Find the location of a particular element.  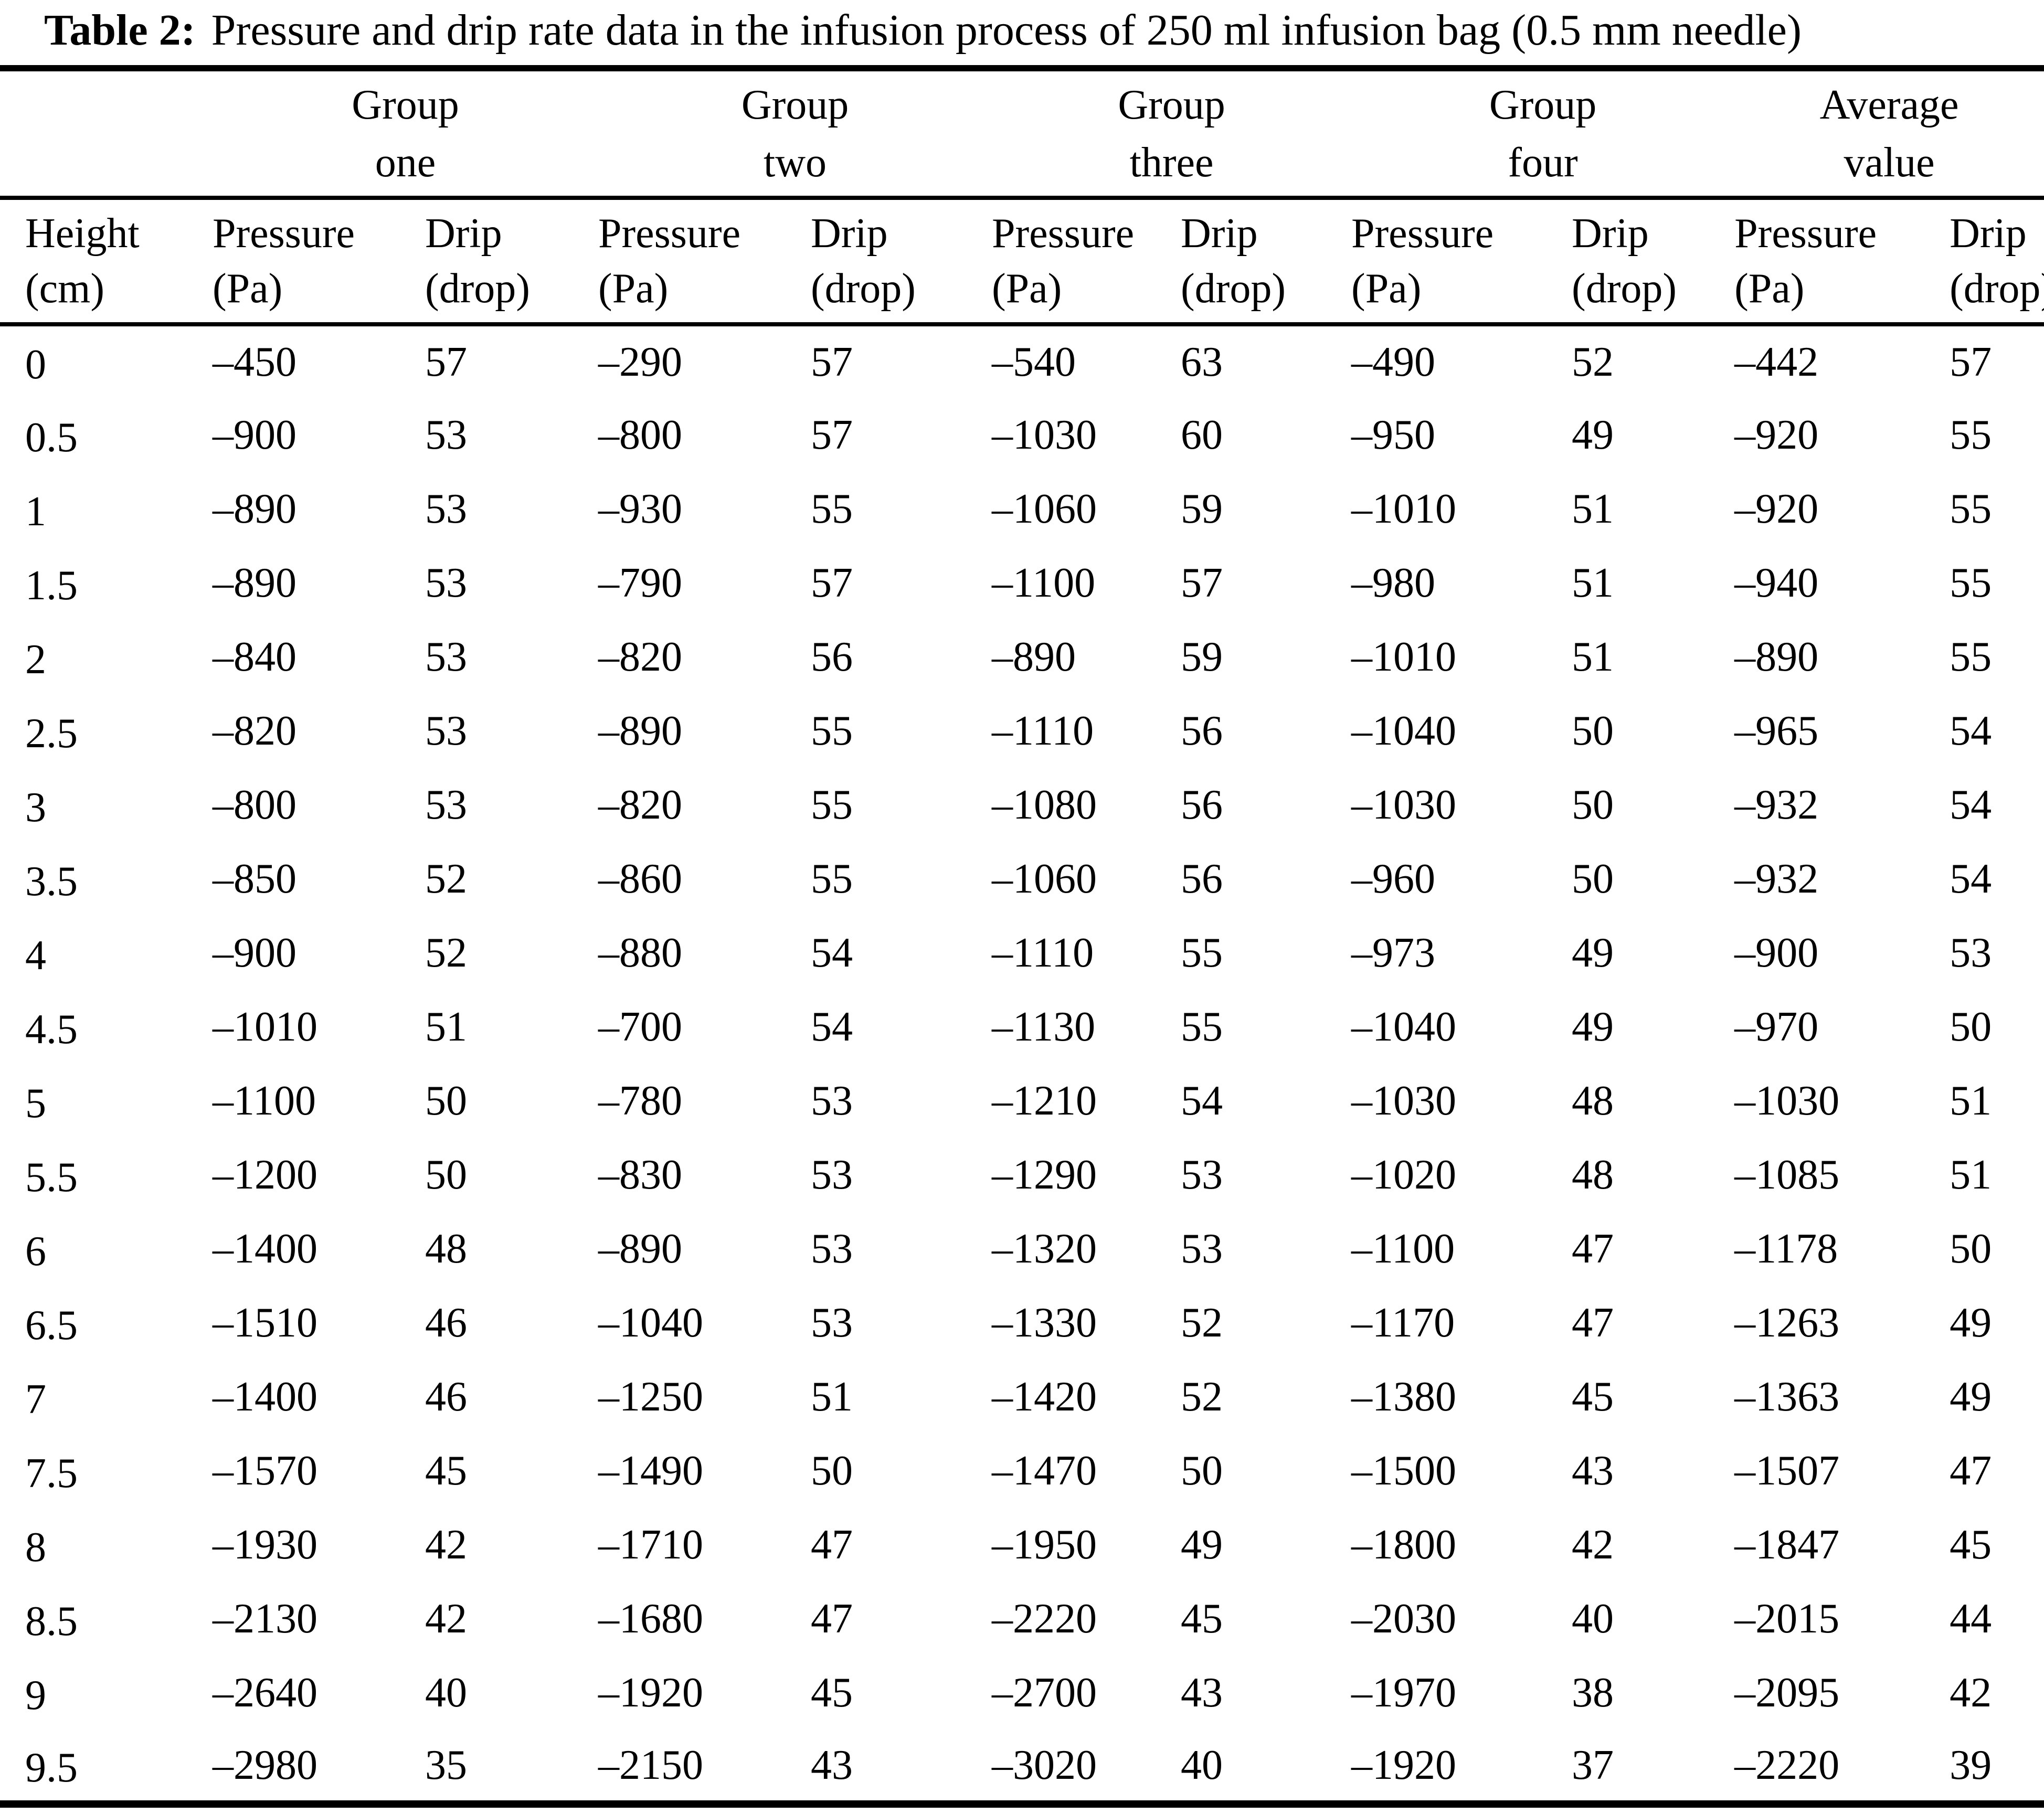

pressure-g2-cell: –1040 is located at coordinates (651, 1323).